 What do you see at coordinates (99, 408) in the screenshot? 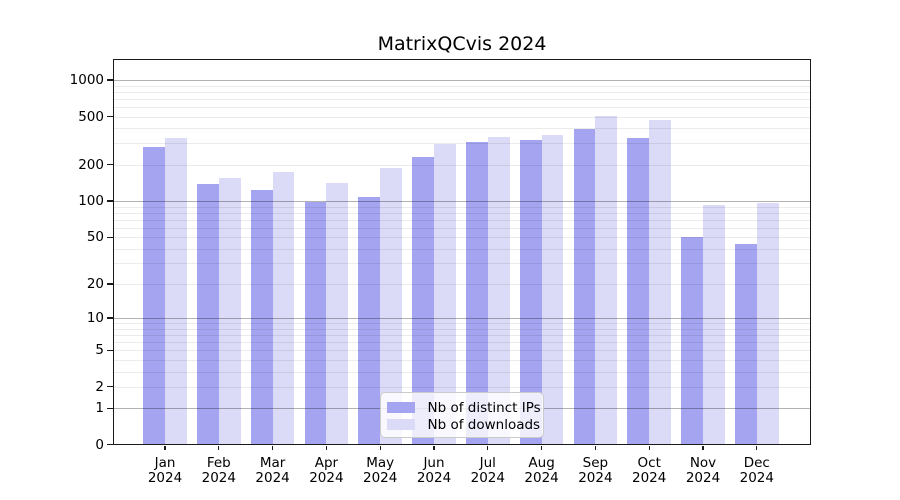
I see `y-tick-label: 1` at bounding box center [99, 408].